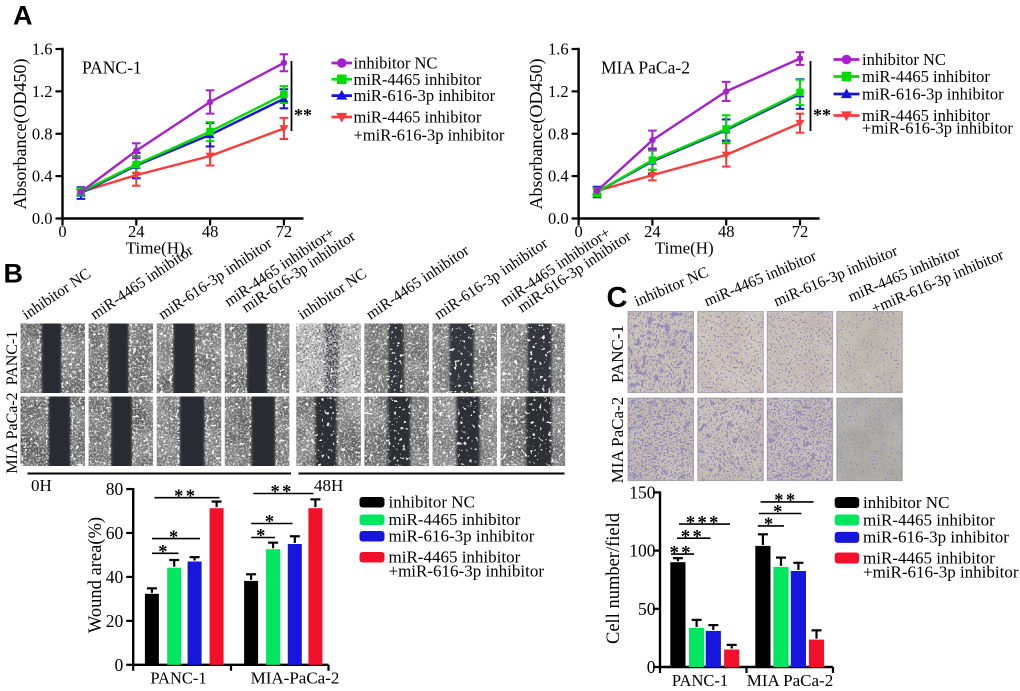 The height and width of the screenshot is (691, 1020). What do you see at coordinates (295, 678) in the screenshot?
I see `svg-text: MIA-PaCa-2` at bounding box center [295, 678].